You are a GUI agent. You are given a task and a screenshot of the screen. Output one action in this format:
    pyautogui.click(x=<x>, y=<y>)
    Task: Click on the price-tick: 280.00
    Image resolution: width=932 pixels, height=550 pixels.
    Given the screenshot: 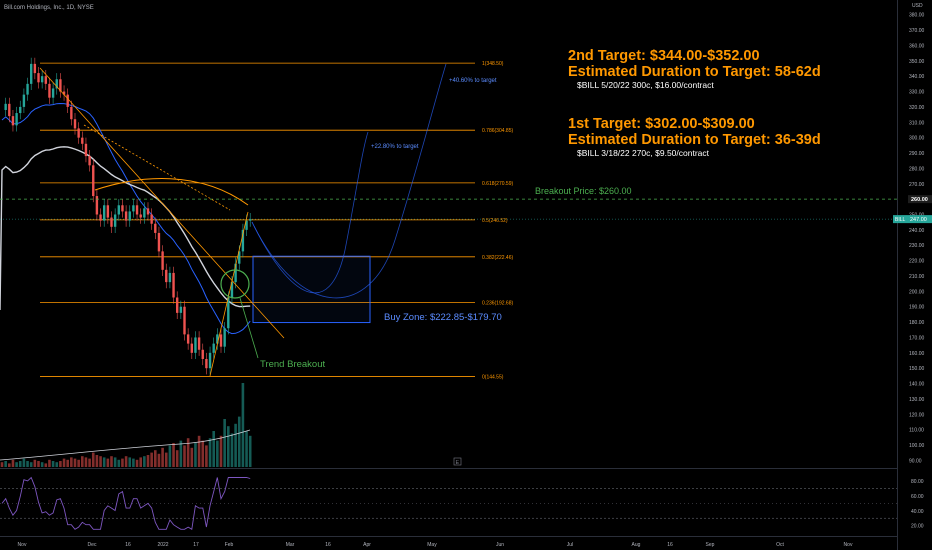 What is the action you would take?
    pyautogui.click(x=917, y=169)
    